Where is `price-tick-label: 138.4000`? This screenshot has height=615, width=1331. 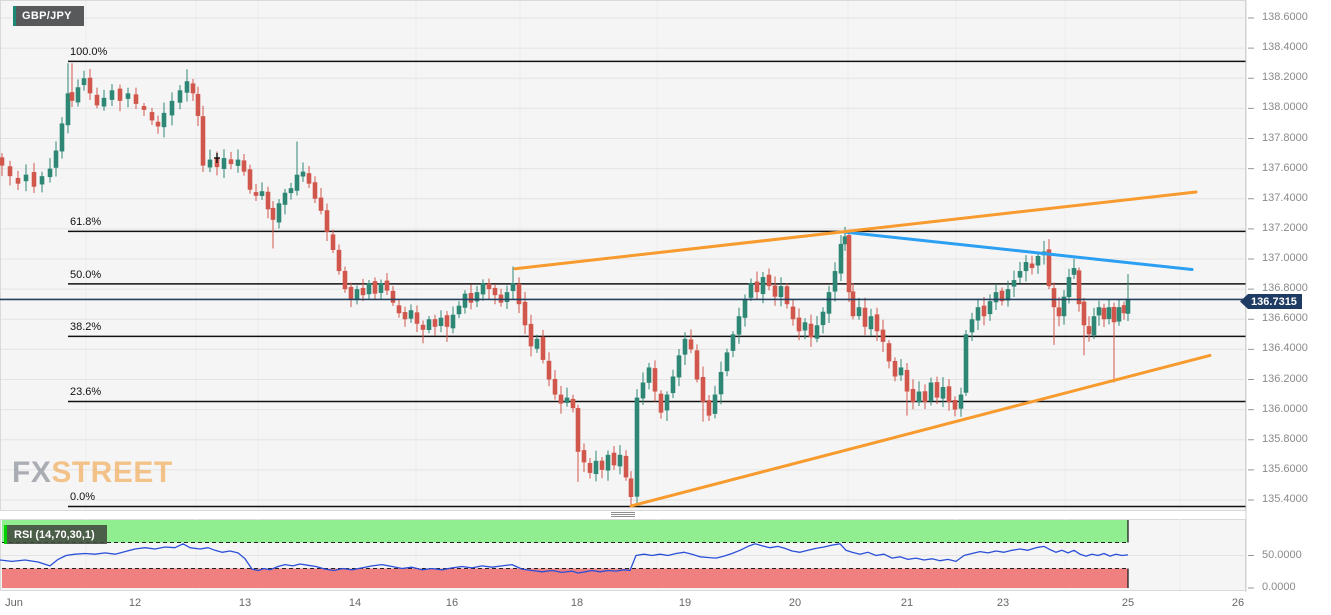
price-tick-label: 138.4000 is located at coordinates (1285, 47).